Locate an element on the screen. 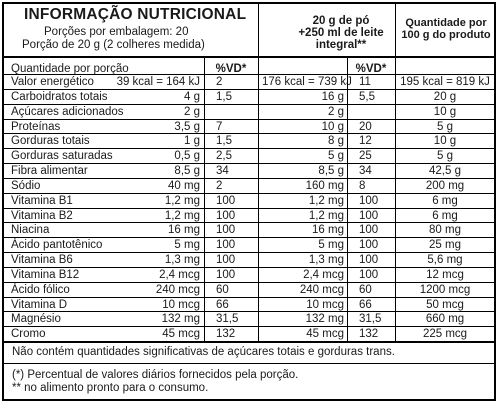  nutrient-name: Vitamina B6 is located at coordinates (42, 260).